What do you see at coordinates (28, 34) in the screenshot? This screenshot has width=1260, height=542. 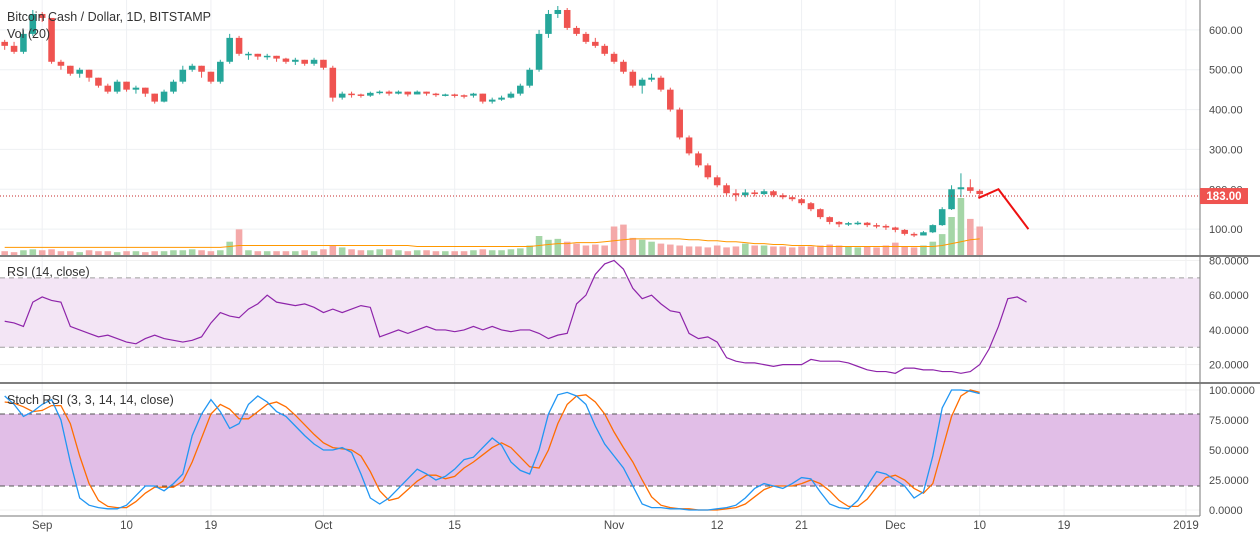 I see `volume-legend: Vol (20)` at bounding box center [28, 34].